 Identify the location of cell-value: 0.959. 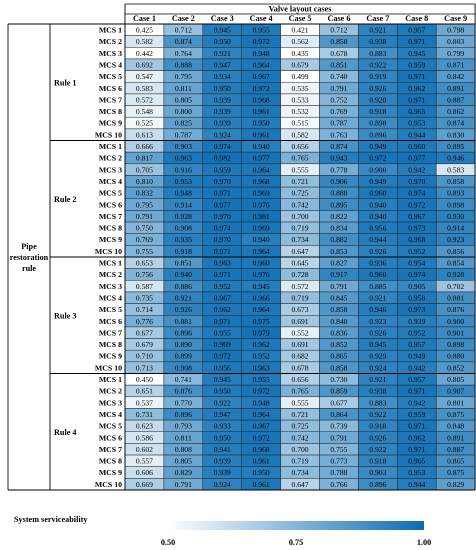
(222, 169).